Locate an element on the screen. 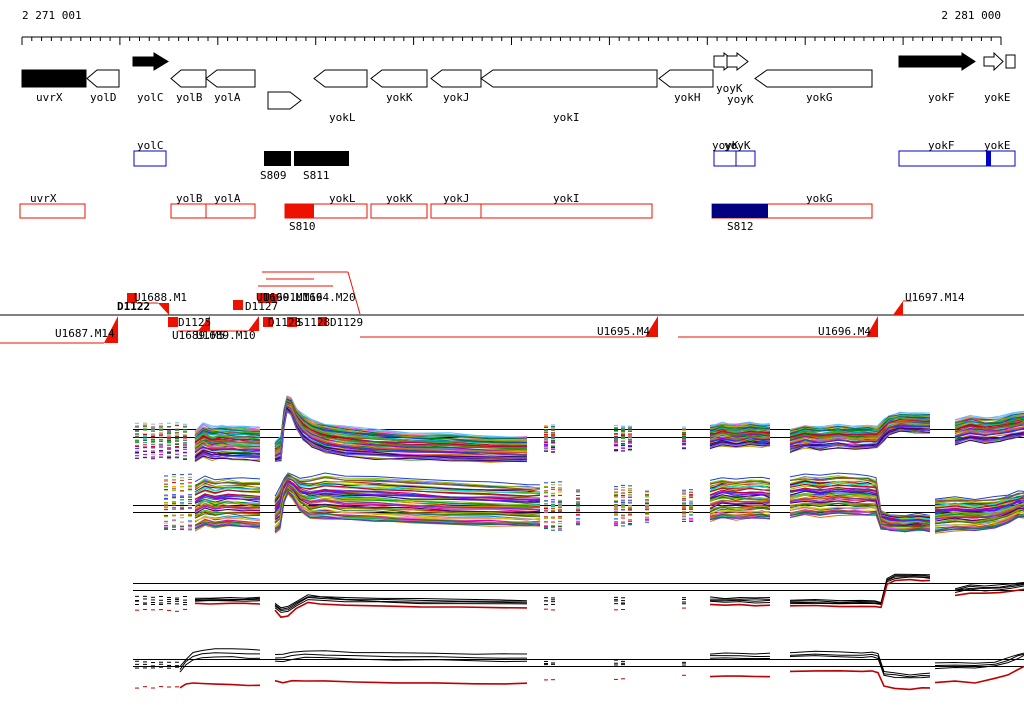  cds-label: yoyK is located at coordinates (737, 145).